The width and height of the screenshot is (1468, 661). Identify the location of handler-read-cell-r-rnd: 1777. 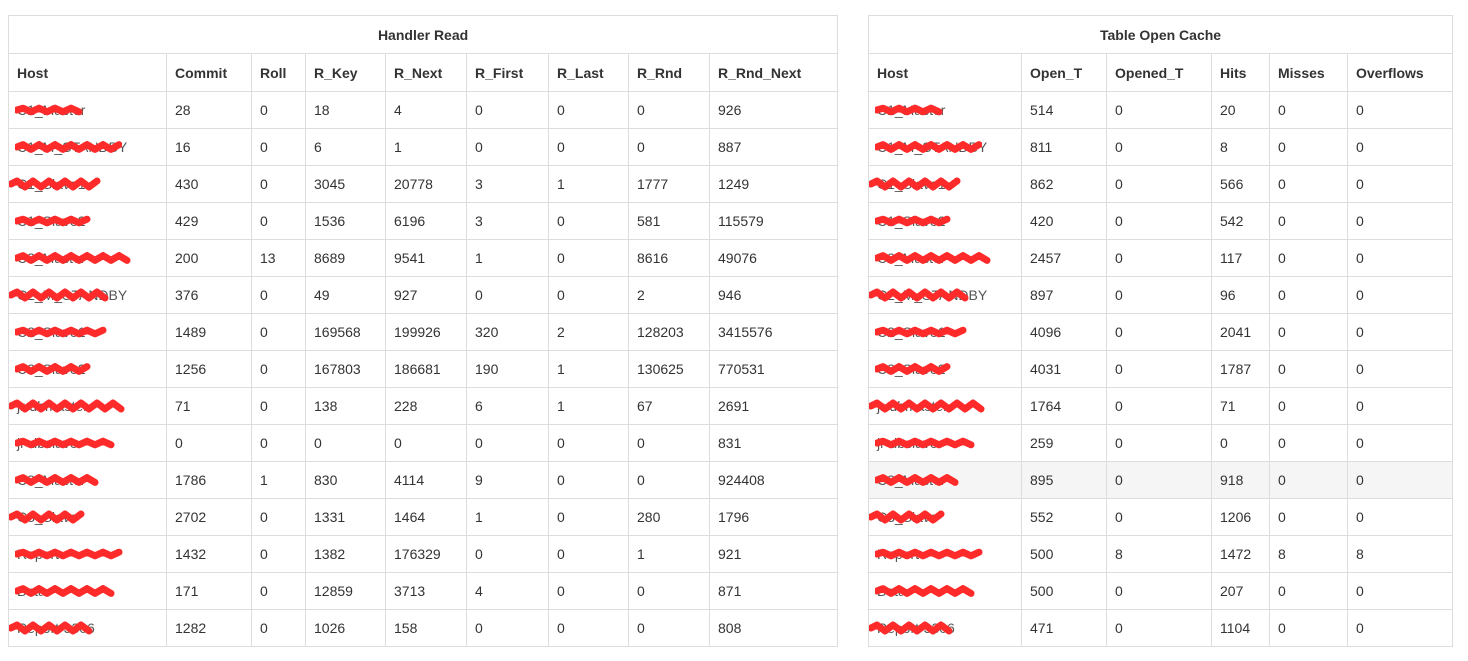
(669, 184).